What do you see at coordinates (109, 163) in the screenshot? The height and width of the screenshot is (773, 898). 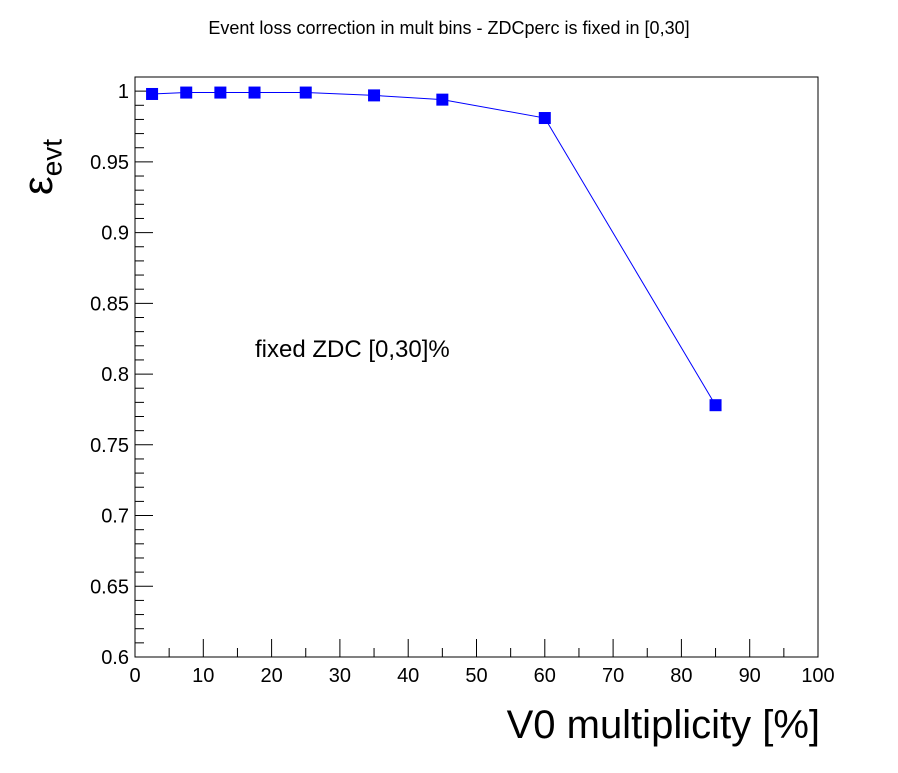 I see `y-tick-label: 0.95` at bounding box center [109, 163].